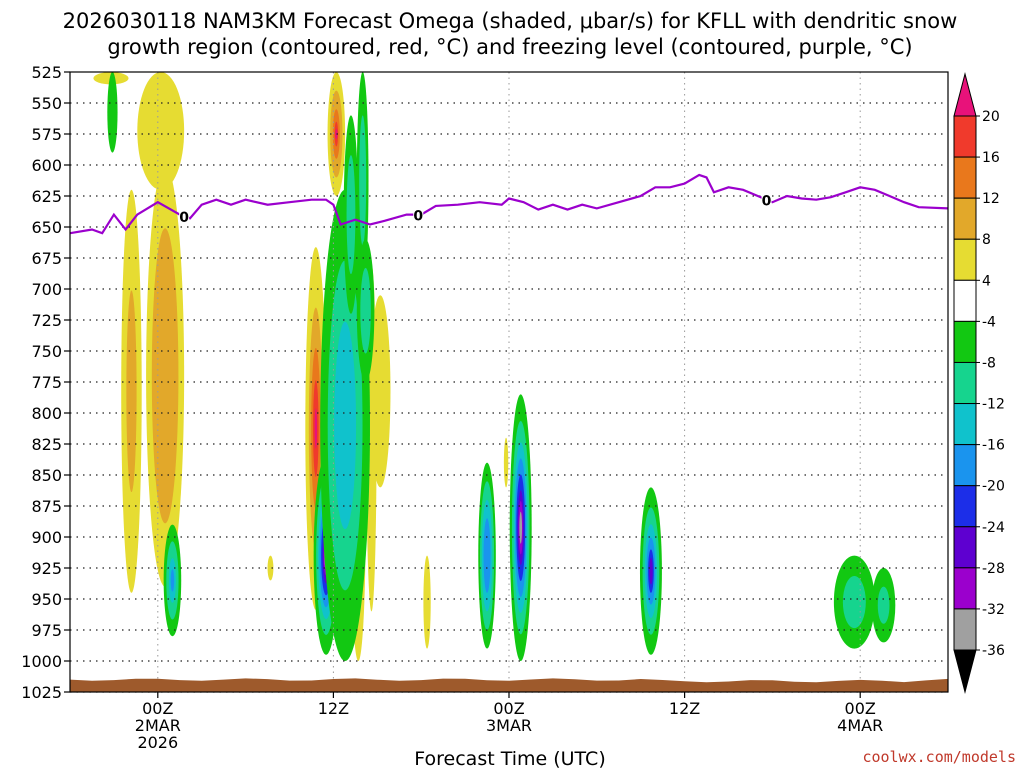 The width and height of the screenshot is (1024, 768). I want to click on colorbar-label-7: -12, so click(993, 405).